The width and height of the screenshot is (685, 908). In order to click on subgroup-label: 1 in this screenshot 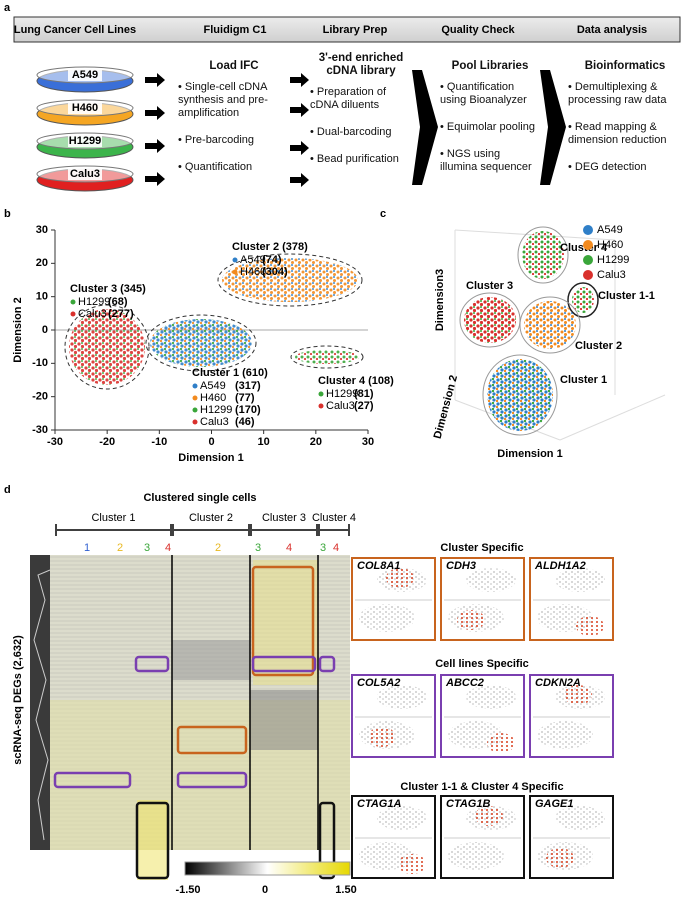, I will do `click(87, 548)`.